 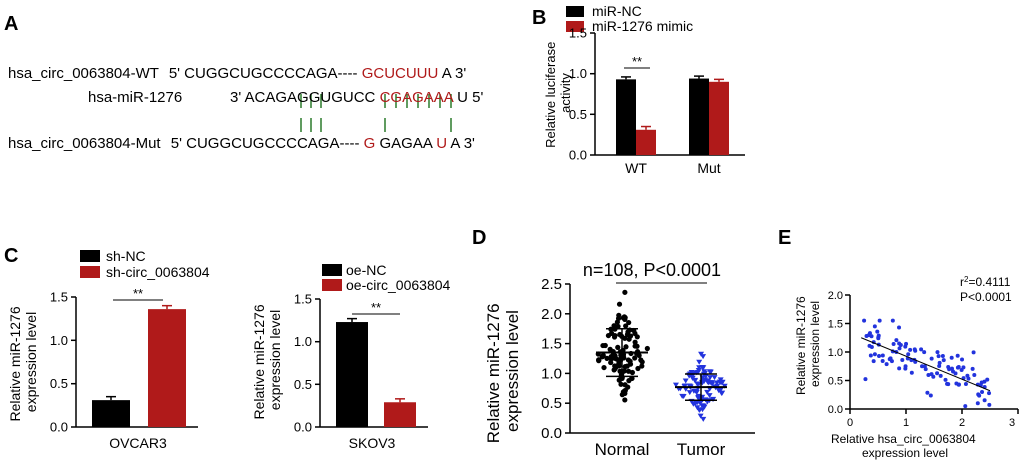 What do you see at coordinates (905, 453) in the screenshot?
I see `e-xlabel-line2: expression level` at bounding box center [905, 453].